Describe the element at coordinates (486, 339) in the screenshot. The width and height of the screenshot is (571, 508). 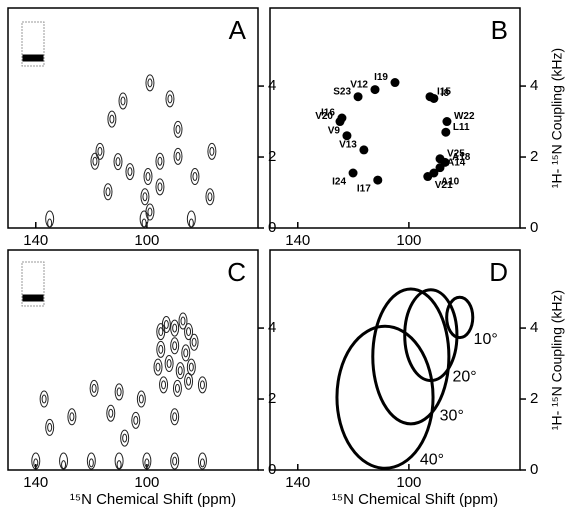
I see `ellipse-label: 10°` at that location.